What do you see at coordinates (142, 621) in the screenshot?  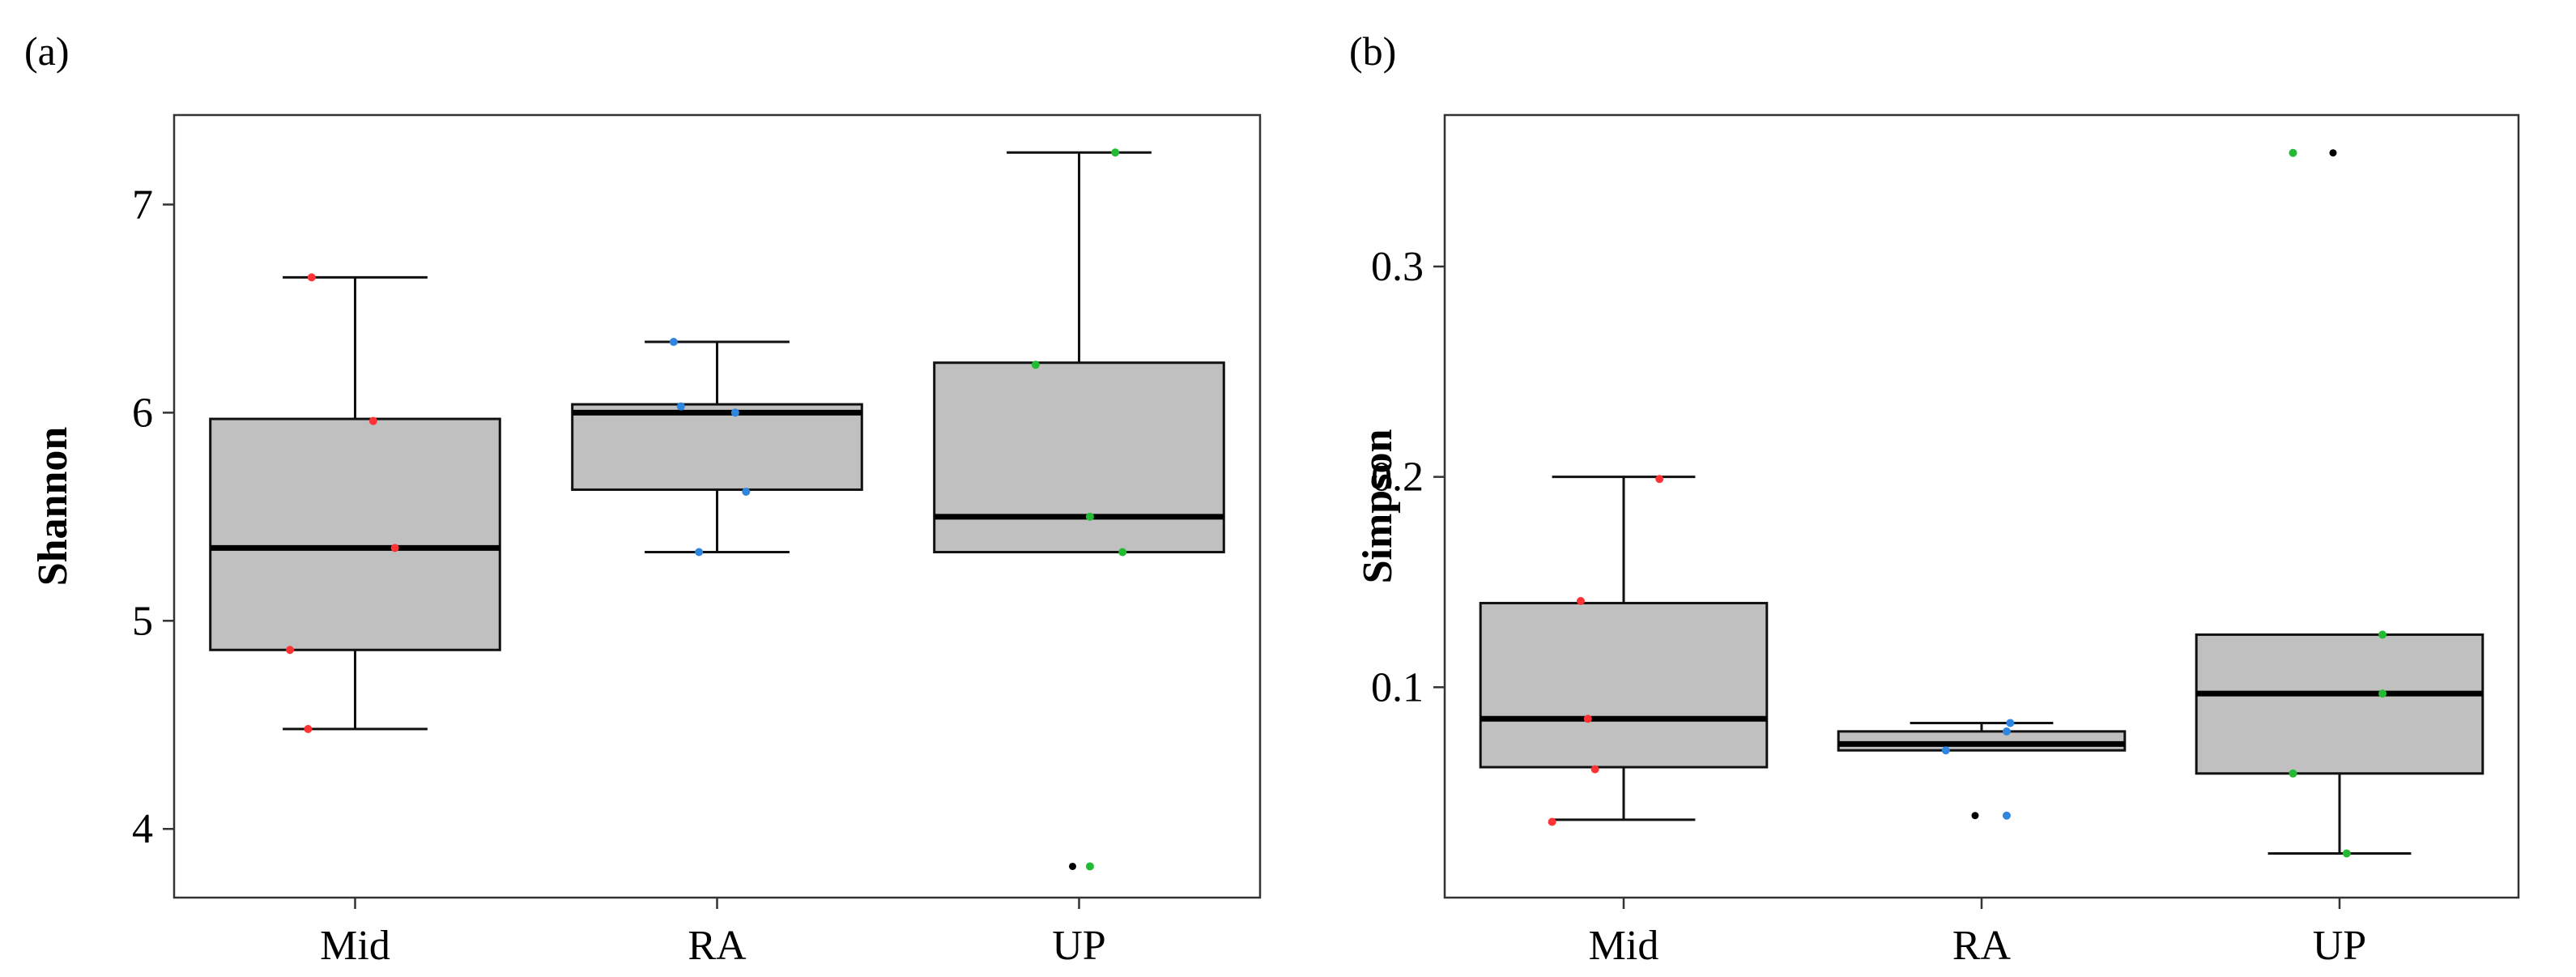 I see `y-tick-label: 5` at bounding box center [142, 621].